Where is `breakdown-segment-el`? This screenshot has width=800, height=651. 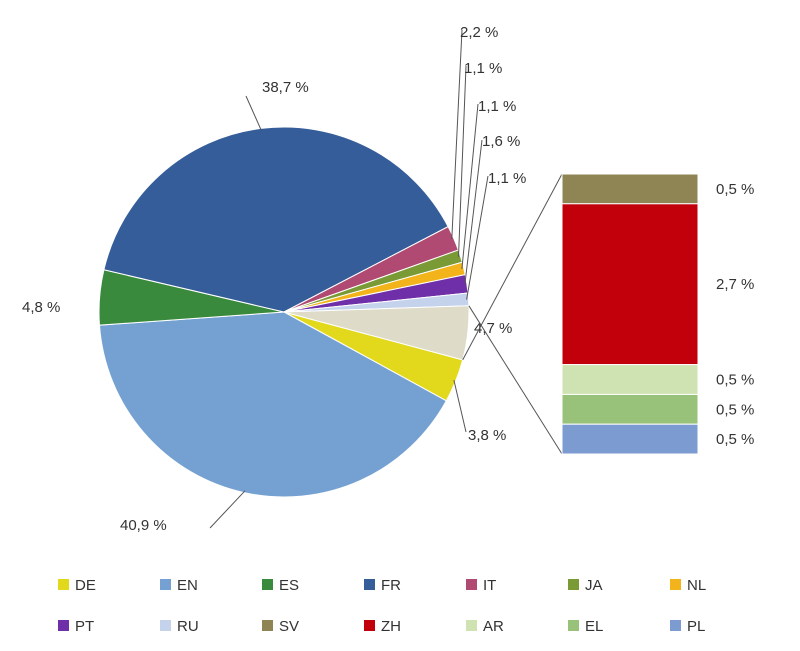
breakdown-segment-el is located at coordinates (630, 409).